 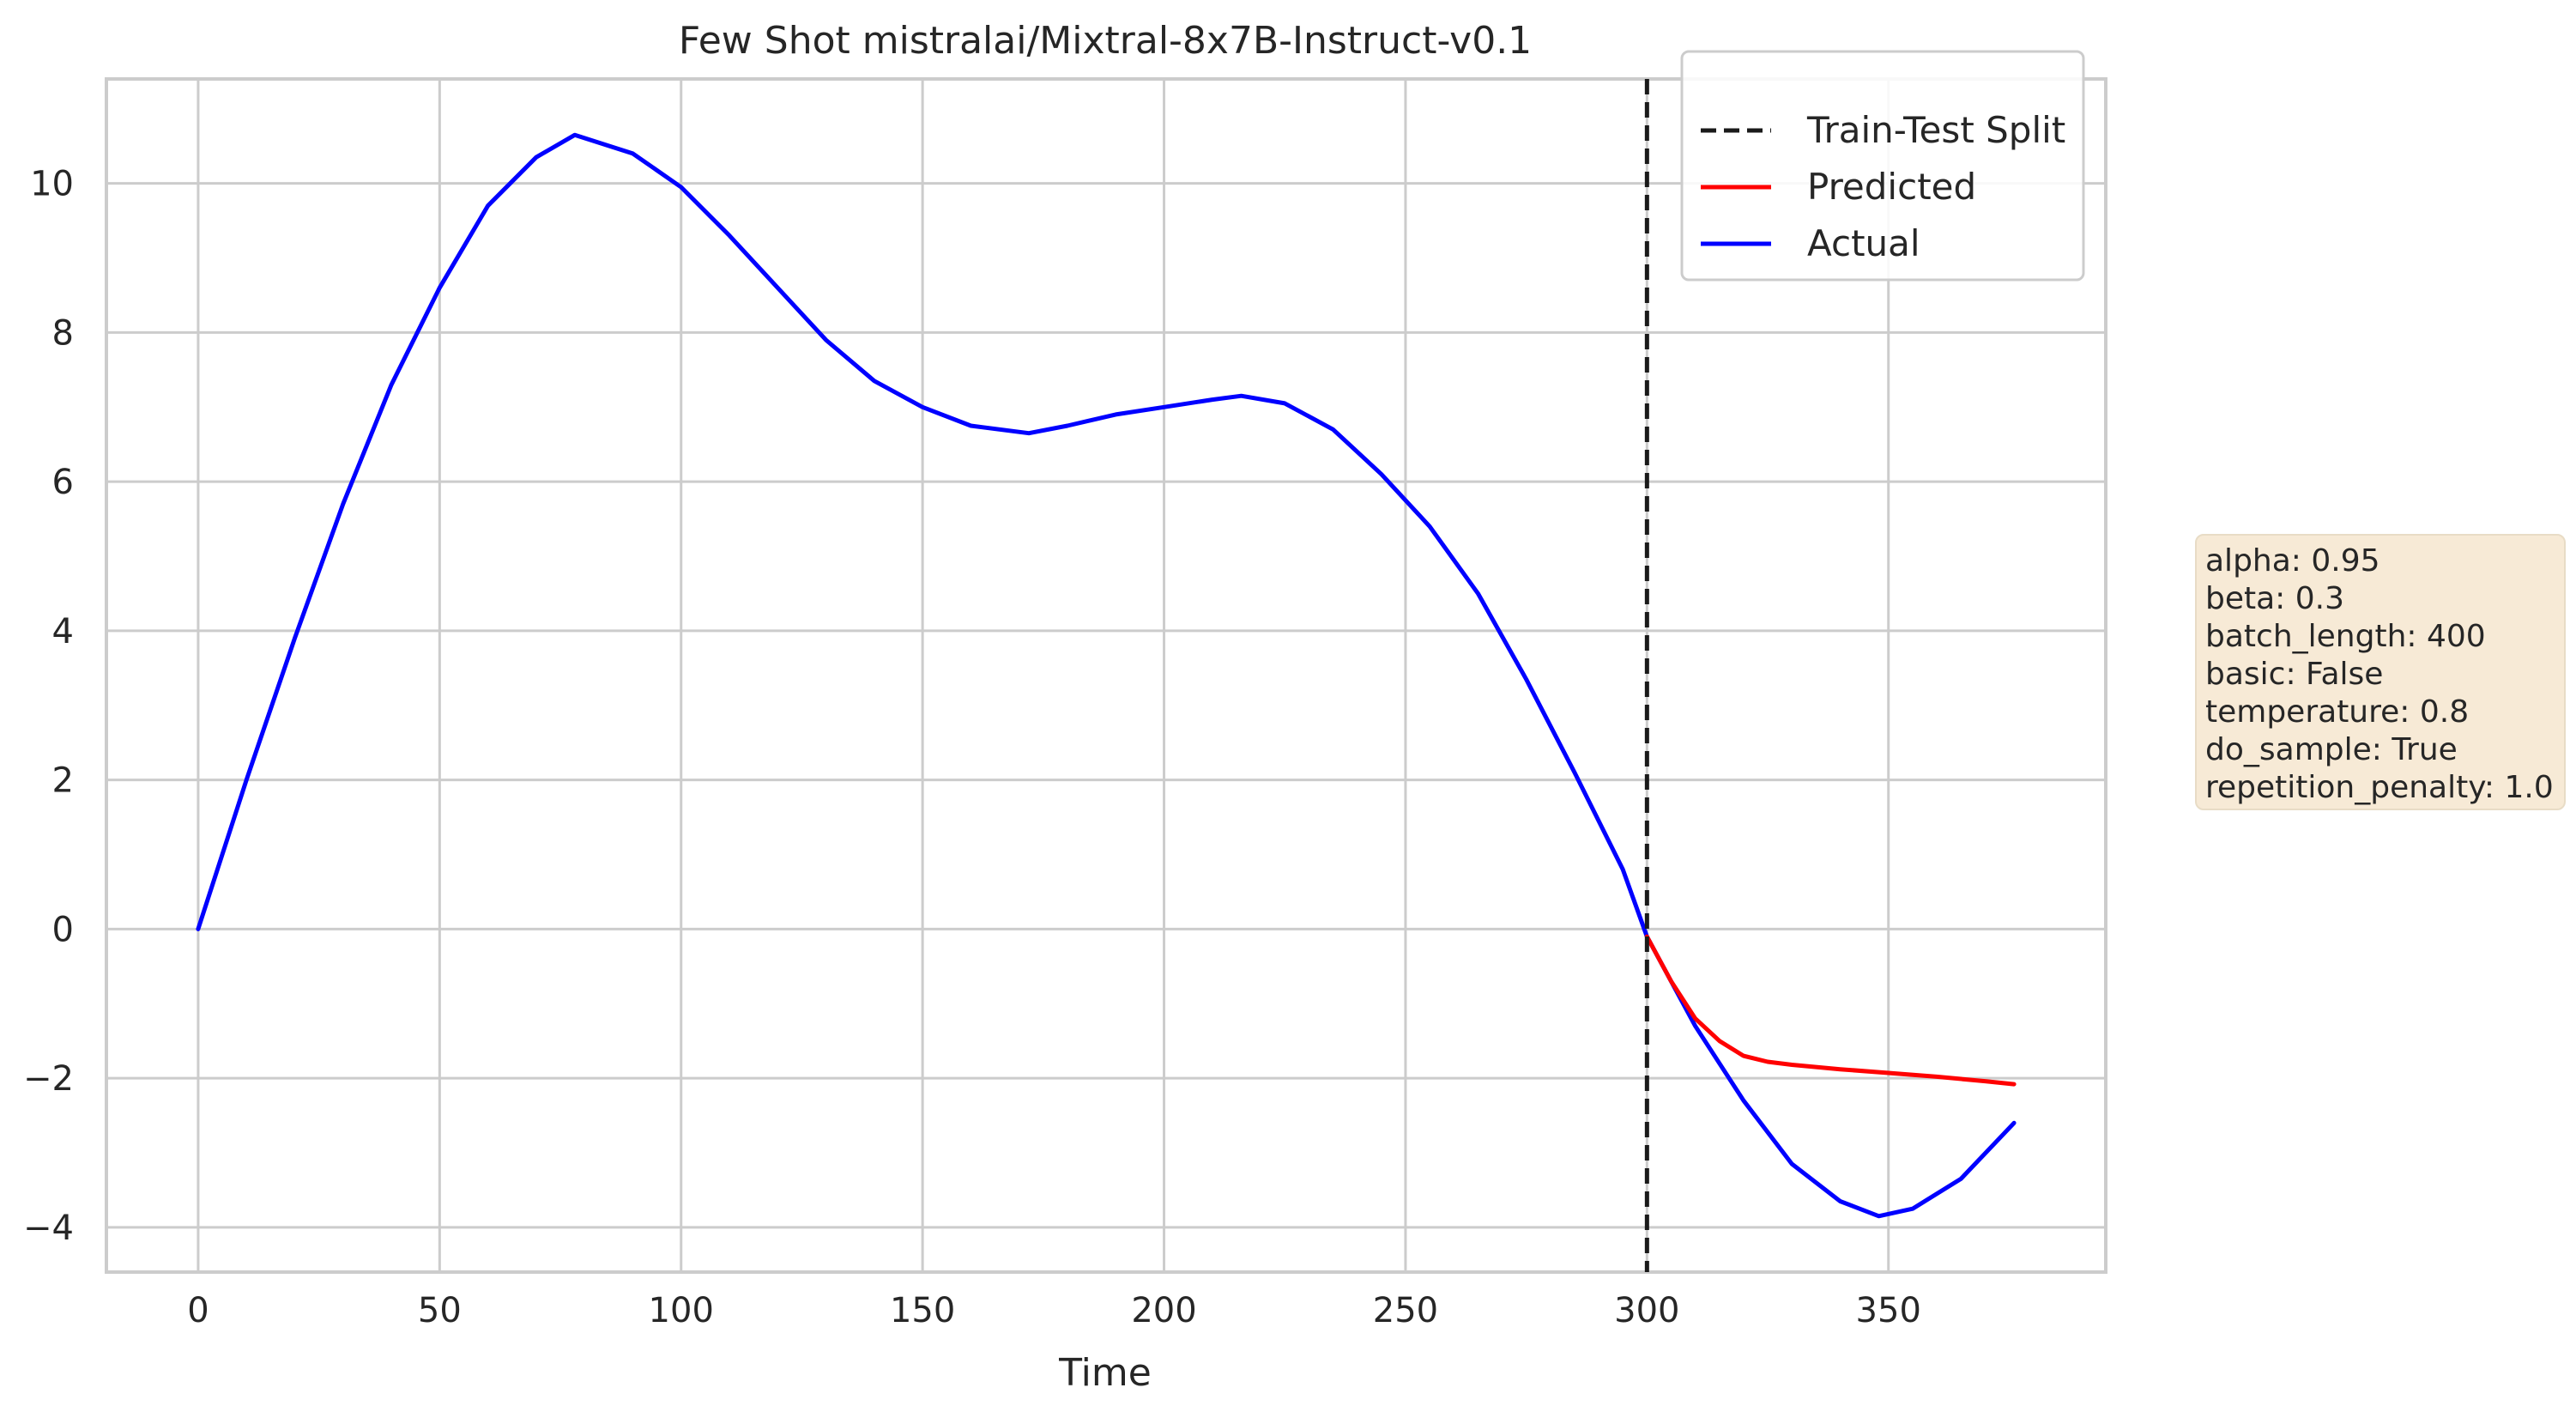 I want to click on x-tick-label: 250, so click(x=1405, y=1310).